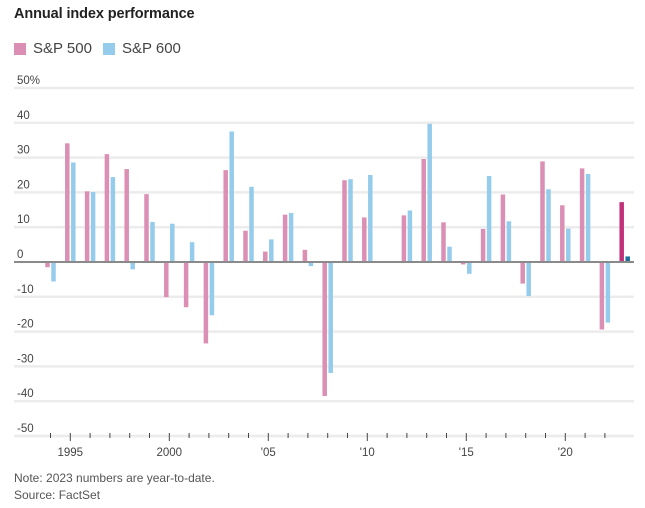 This screenshot has width=645, height=508. I want to click on bar-sp600-2009, so click(350, 220).